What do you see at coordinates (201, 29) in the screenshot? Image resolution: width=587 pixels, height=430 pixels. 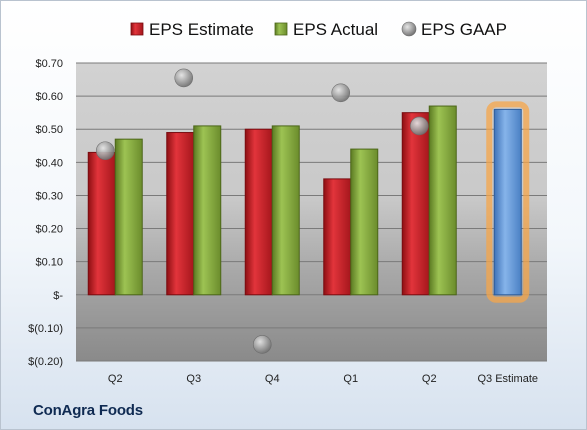 I see `legend-label: EPS Estimate` at bounding box center [201, 29].